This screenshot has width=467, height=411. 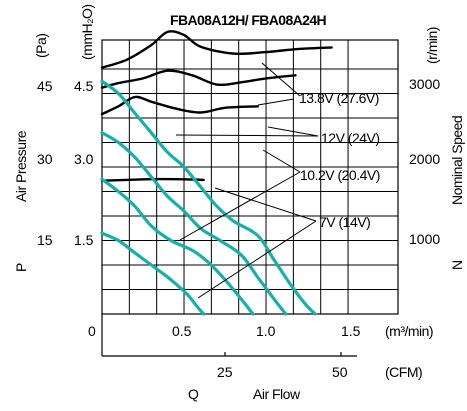 What do you see at coordinates (84, 86) in the screenshot?
I see `y-tick-mm-4.5: 4.5` at bounding box center [84, 86].